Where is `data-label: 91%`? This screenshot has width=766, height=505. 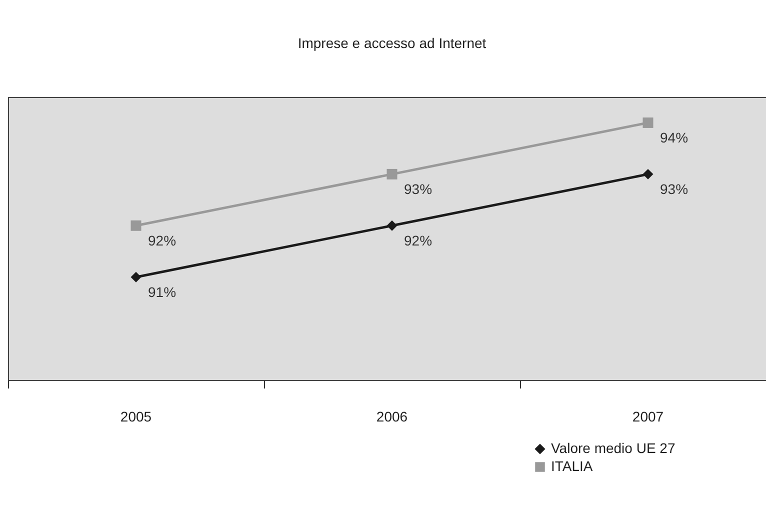
data-label: 91% is located at coordinates (162, 292).